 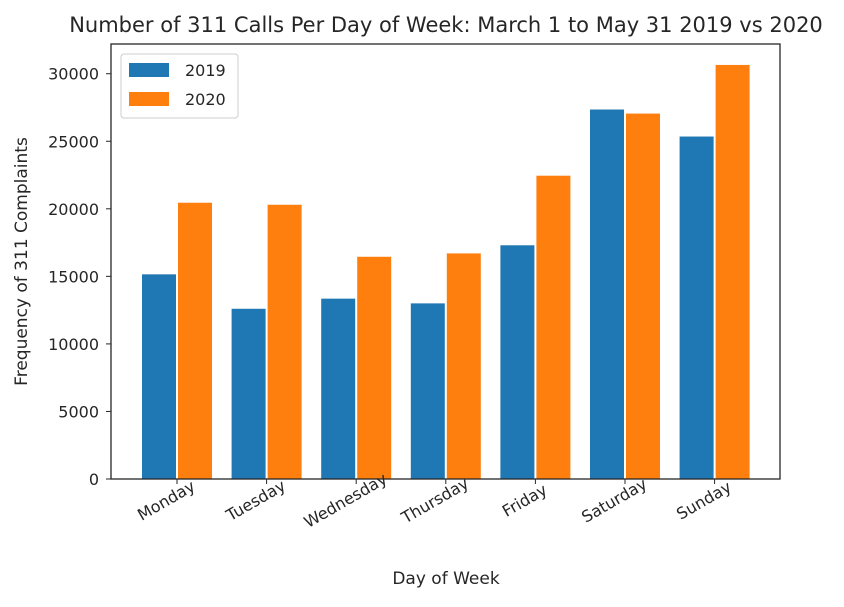 What do you see at coordinates (703, 500) in the screenshot?
I see `x-tick-label-sunday: Sunday` at bounding box center [703, 500].